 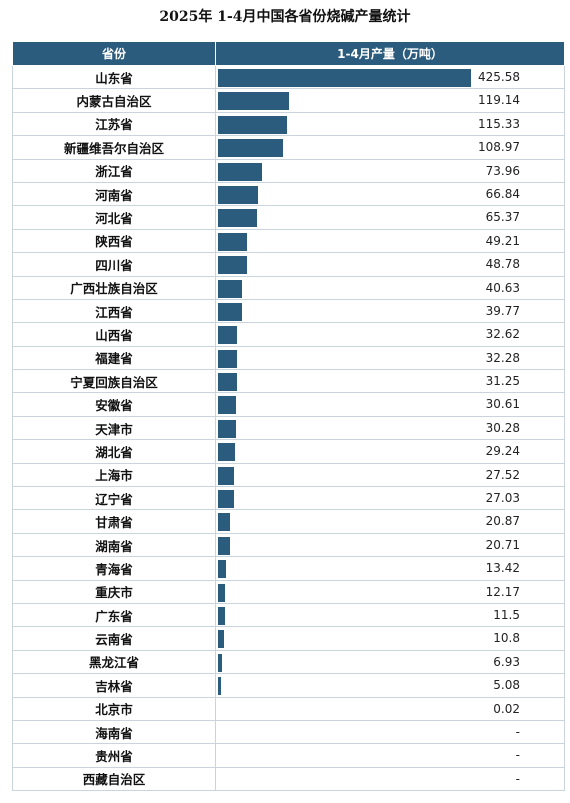 What do you see at coordinates (288, 545) in the screenshot?
I see `table-row: 湖南省 20.71` at bounding box center [288, 545].